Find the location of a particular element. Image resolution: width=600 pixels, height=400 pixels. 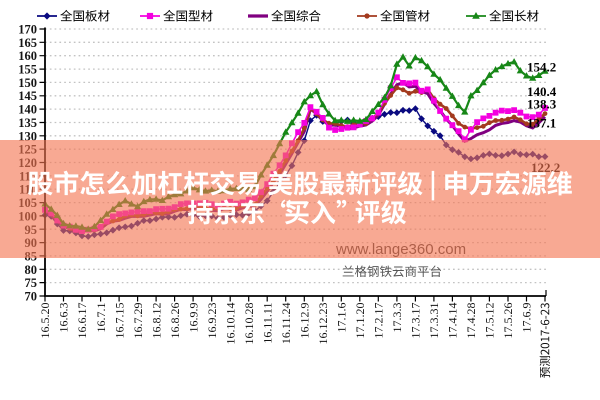

svg-text: 140 is located at coordinates (27, 110).